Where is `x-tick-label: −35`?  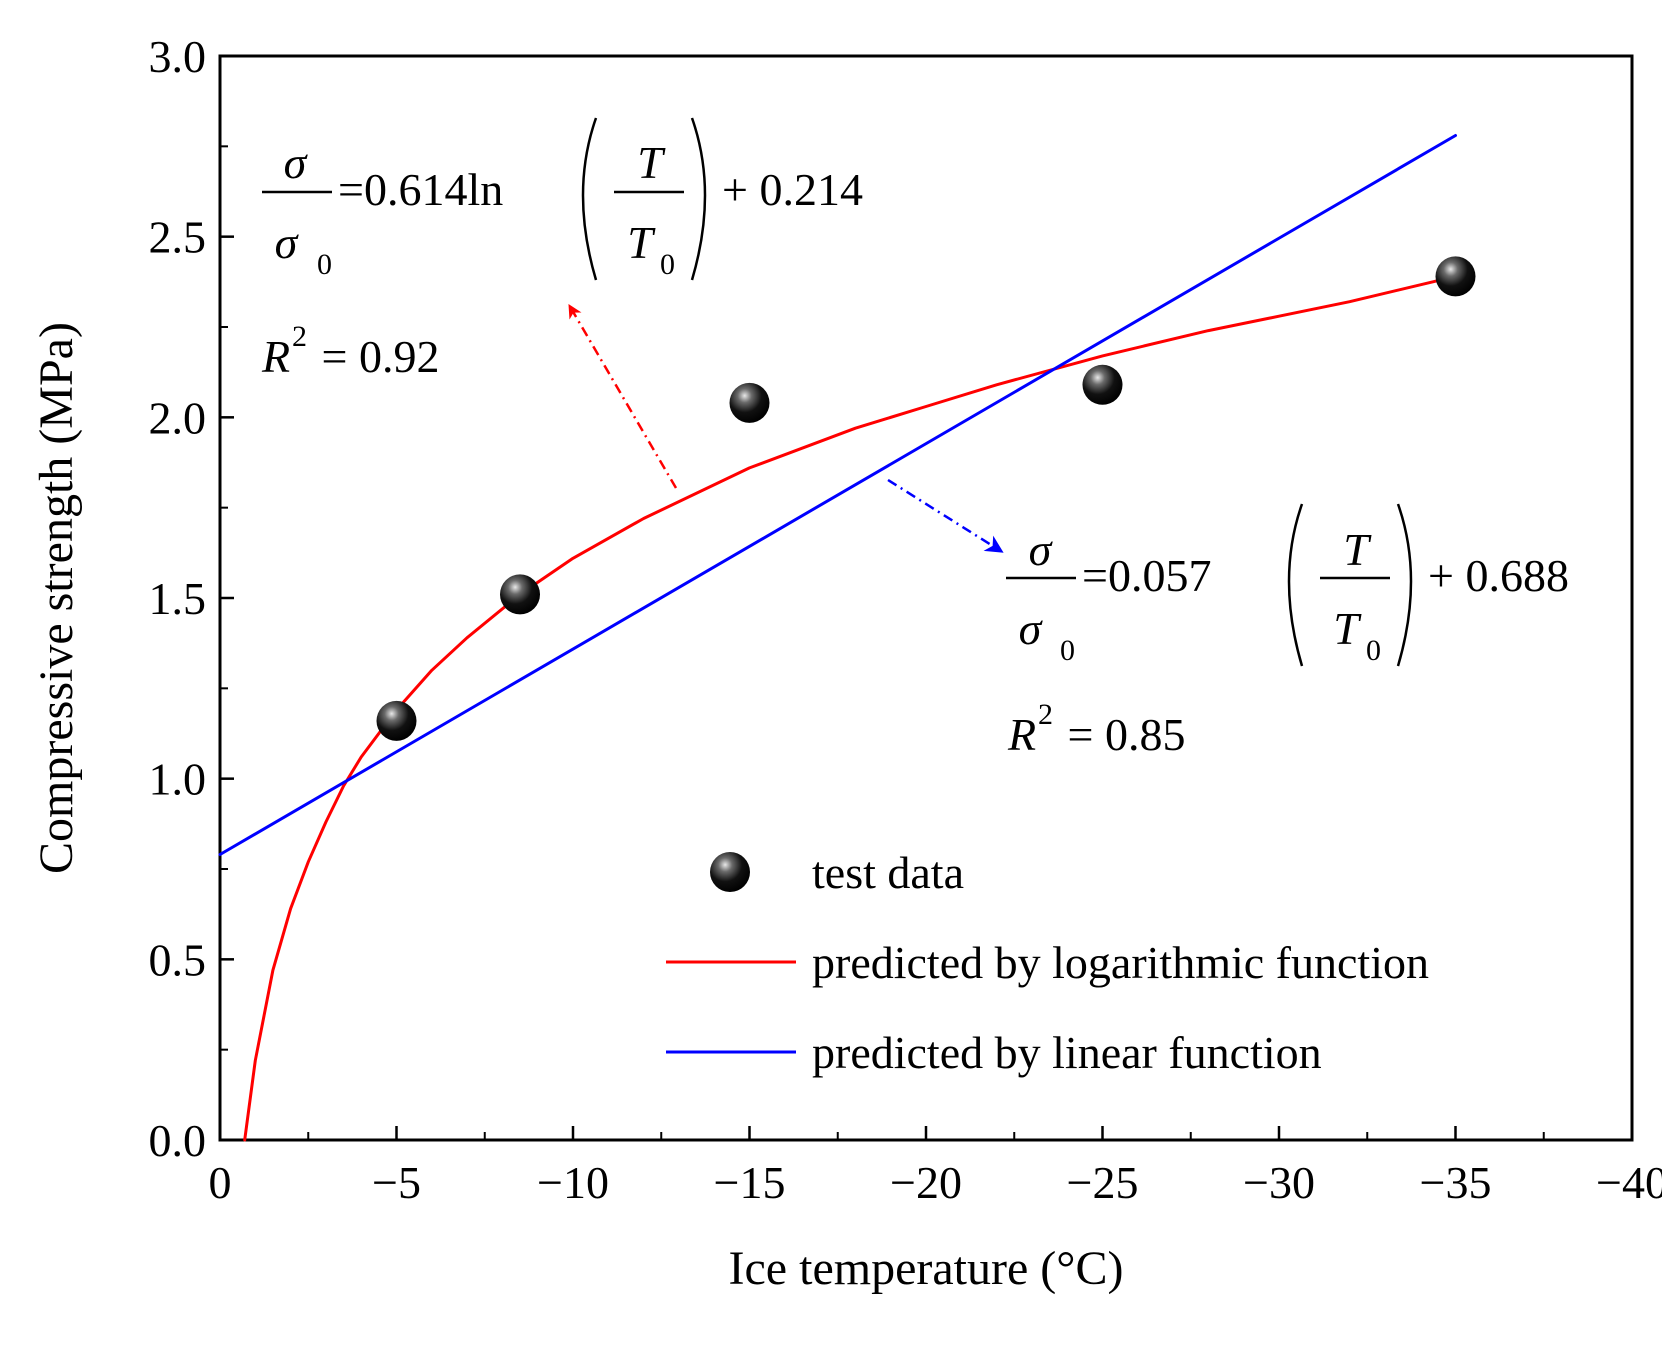
x-tick-label: −35 is located at coordinates (1456, 1182).